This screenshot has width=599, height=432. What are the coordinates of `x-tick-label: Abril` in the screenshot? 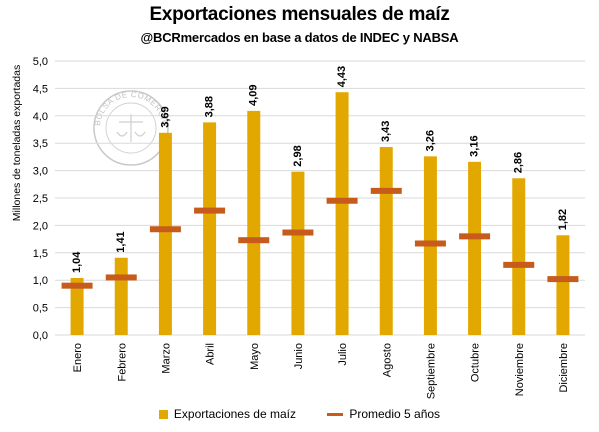 It's located at (211, 354).